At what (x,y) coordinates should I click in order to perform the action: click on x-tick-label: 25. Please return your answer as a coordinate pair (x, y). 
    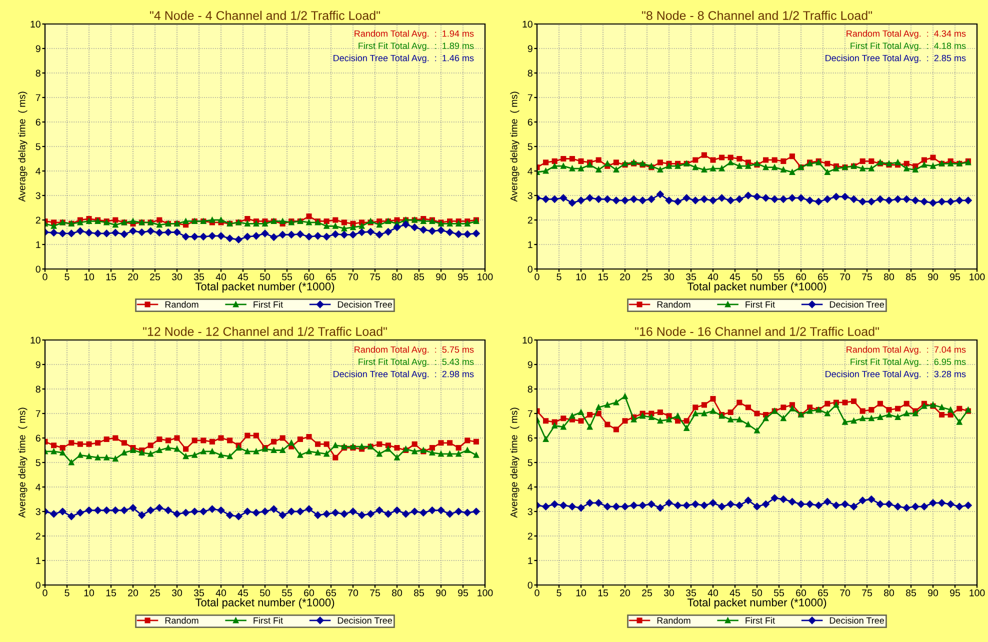
    Looking at the image, I should click on (647, 592).